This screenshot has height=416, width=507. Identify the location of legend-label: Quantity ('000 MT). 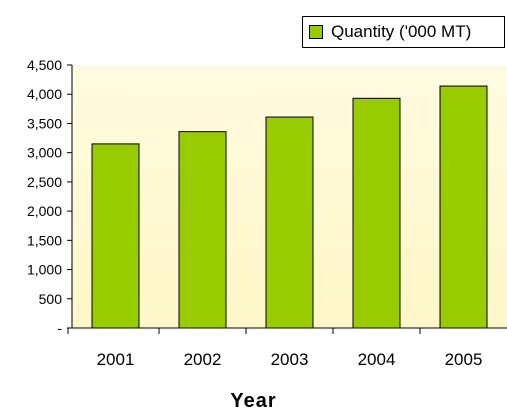
(401, 31).